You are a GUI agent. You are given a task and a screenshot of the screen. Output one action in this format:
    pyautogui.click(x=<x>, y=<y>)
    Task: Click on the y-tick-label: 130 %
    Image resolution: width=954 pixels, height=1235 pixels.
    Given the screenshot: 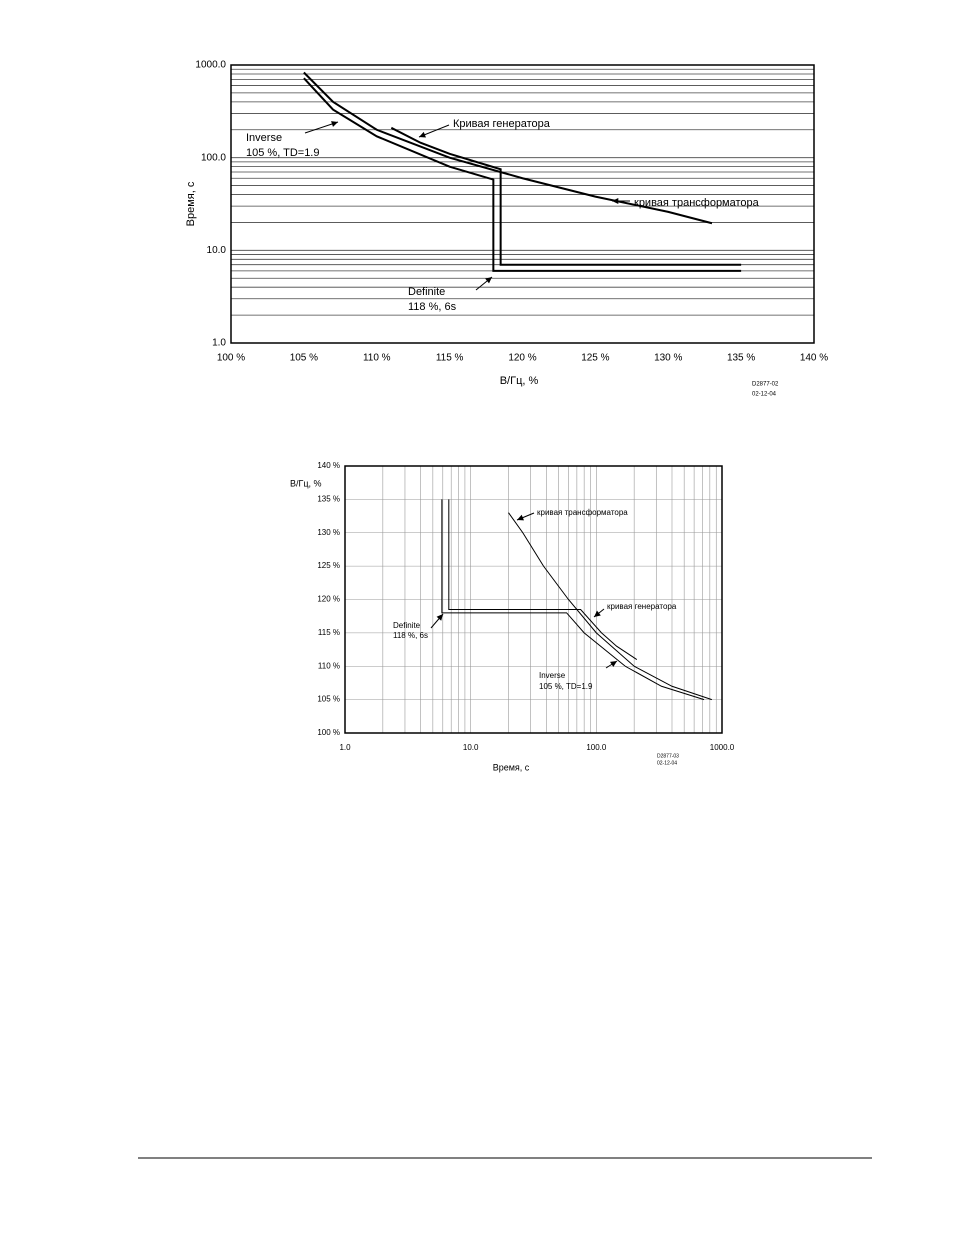 What is the action you would take?
    pyautogui.click(x=328, y=532)
    